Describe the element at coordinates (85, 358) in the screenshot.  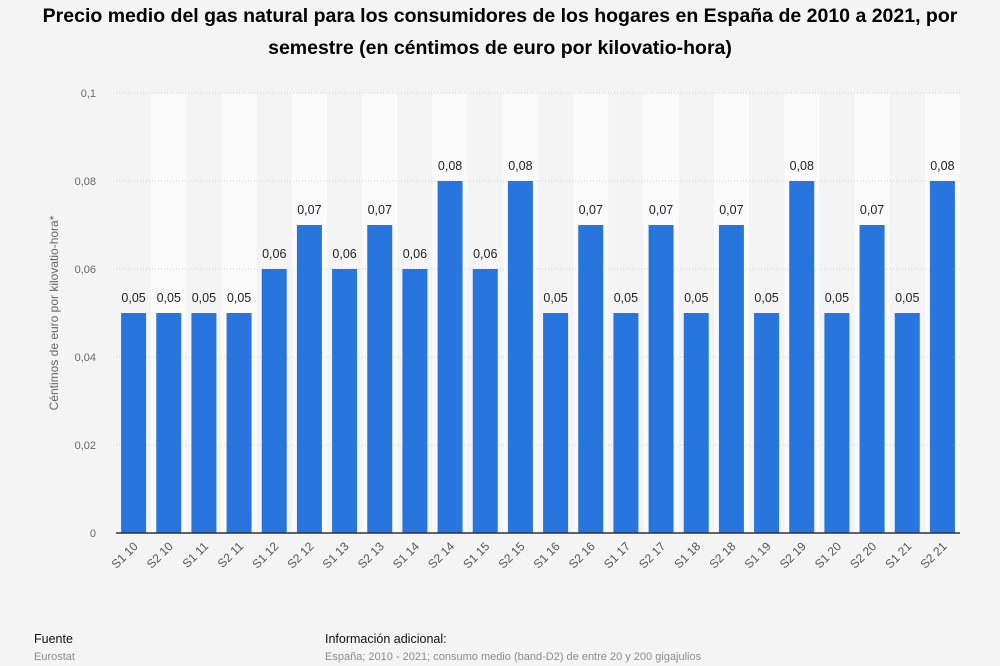
I see `y-tick-label: 0,04` at that location.